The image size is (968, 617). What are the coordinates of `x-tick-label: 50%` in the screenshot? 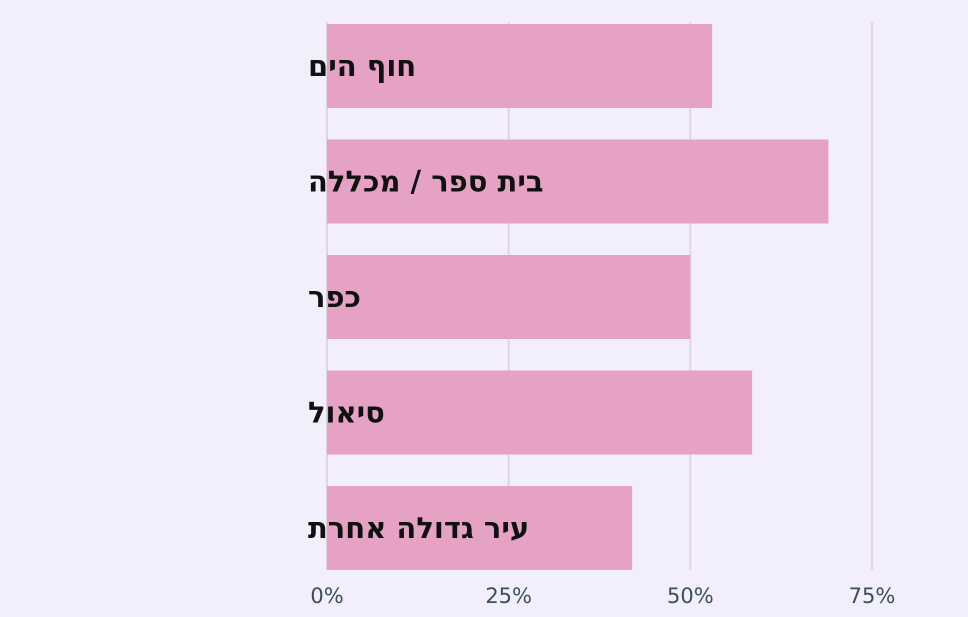 It's located at (690, 596).